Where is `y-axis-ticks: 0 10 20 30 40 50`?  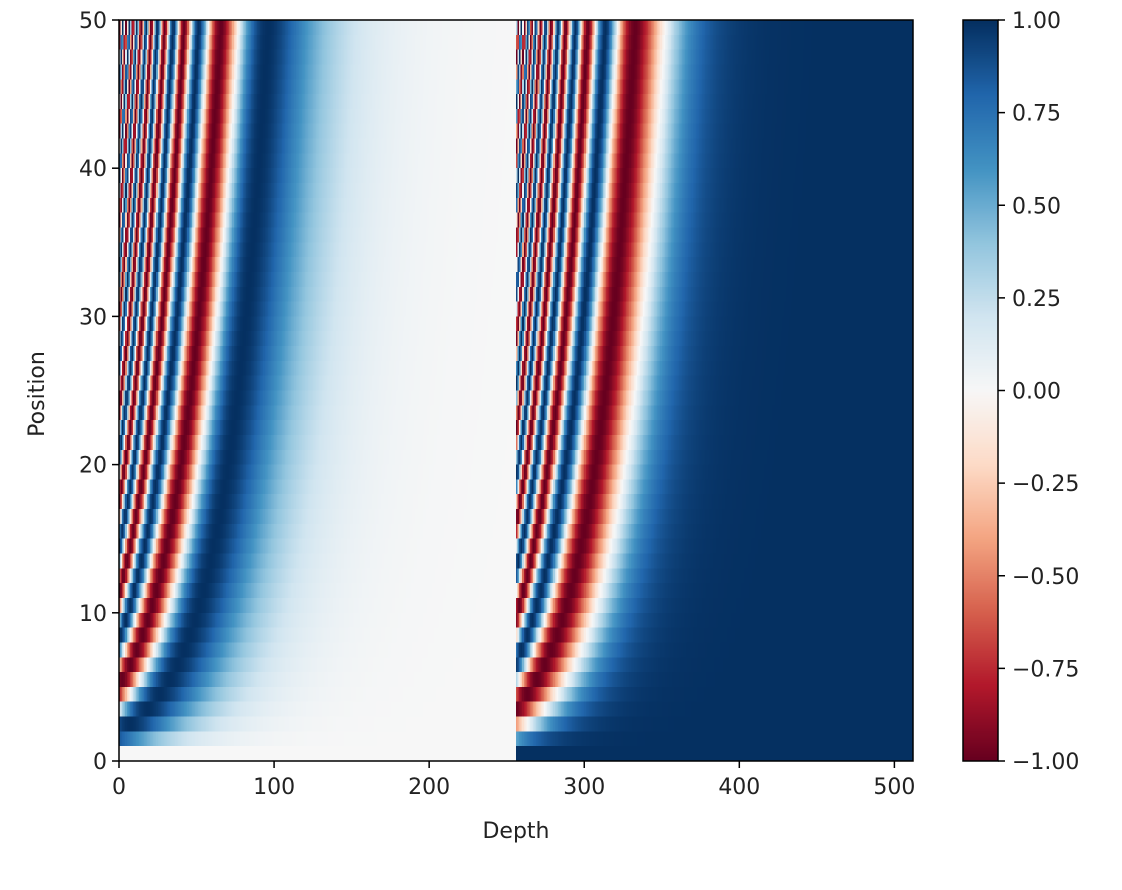
y-axis-ticks: 0 10 20 30 40 50 is located at coordinates (99, 392).